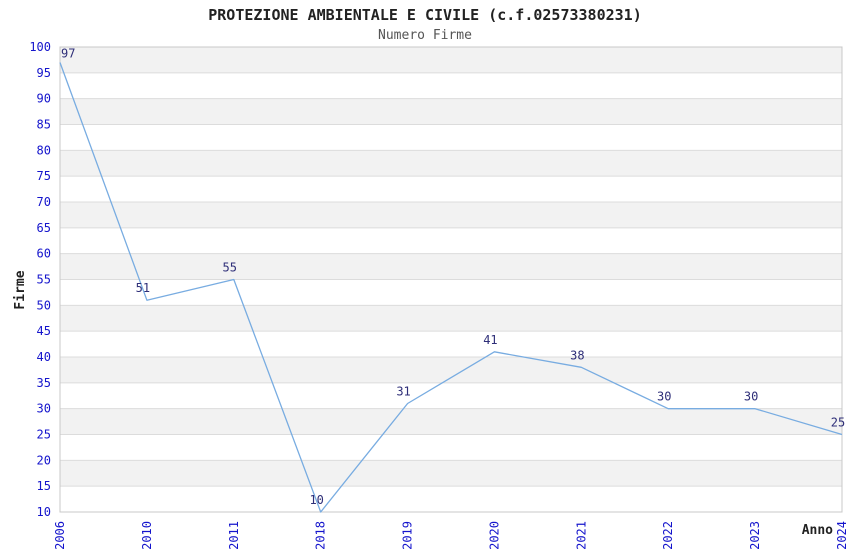  What do you see at coordinates (40, 47) in the screenshot?
I see `y-tick-label: 100` at bounding box center [40, 47].